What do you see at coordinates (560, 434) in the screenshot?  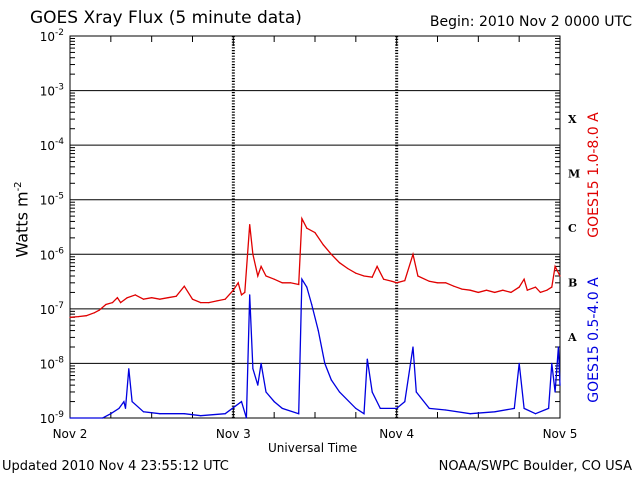 I see `x-tick-label: Nov 5` at bounding box center [560, 434].